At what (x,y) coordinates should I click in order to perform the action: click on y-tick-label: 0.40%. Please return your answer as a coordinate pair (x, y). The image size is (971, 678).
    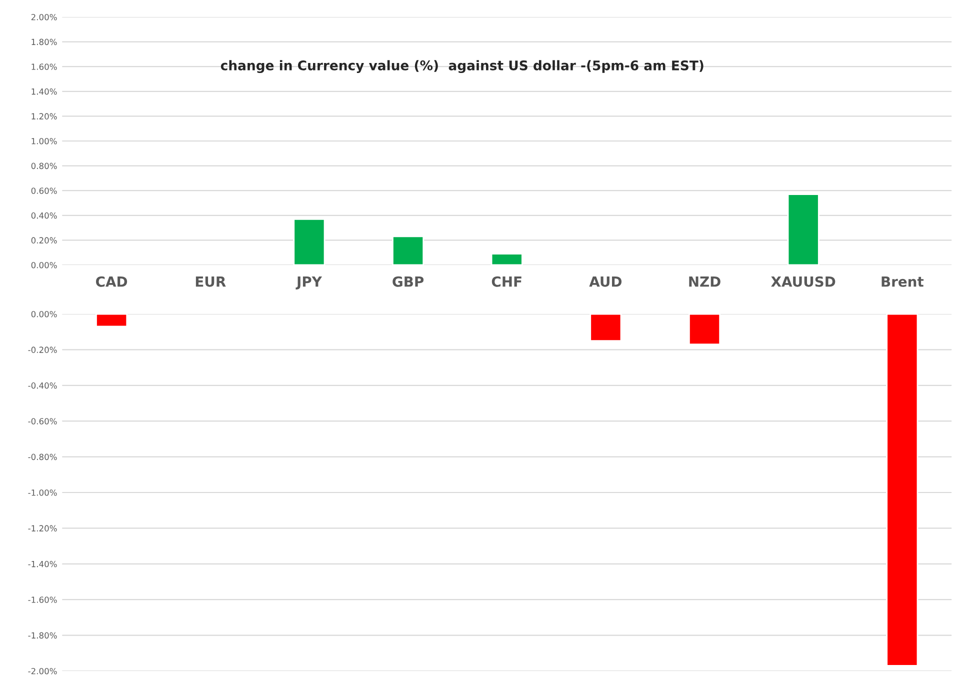
    Looking at the image, I should click on (44, 215).